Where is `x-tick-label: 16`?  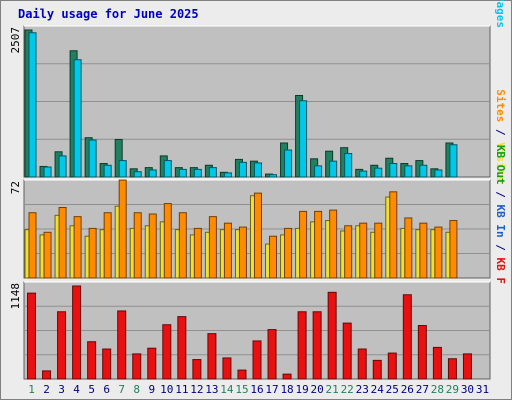 x-tick-label: 16 is located at coordinates (256, 389).